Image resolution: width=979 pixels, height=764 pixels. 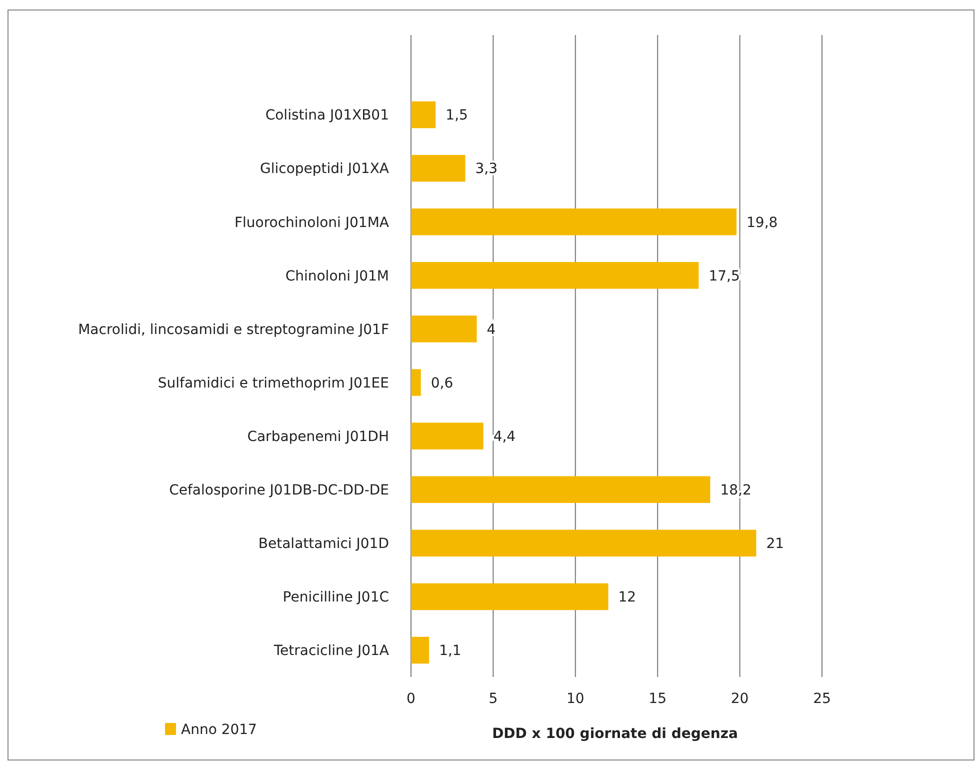 I want to click on x-tick-label: 20, so click(x=739, y=699).